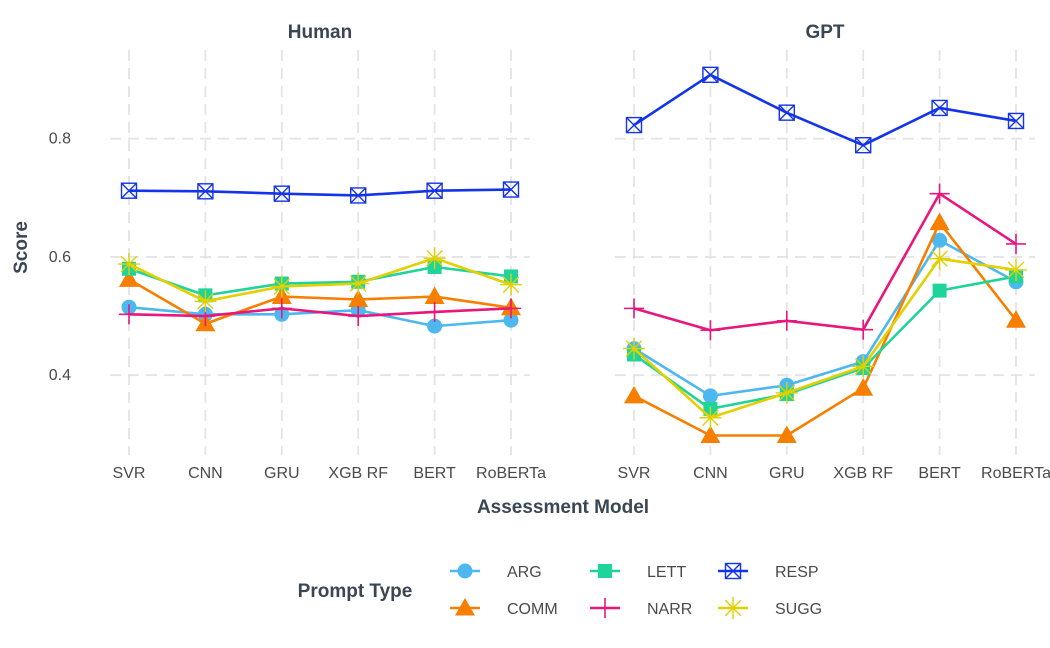 This screenshot has width=1050, height=648. Describe the element at coordinates (863, 145) in the screenshot. I see `point-resp-gpt-xgb-rf` at that location.